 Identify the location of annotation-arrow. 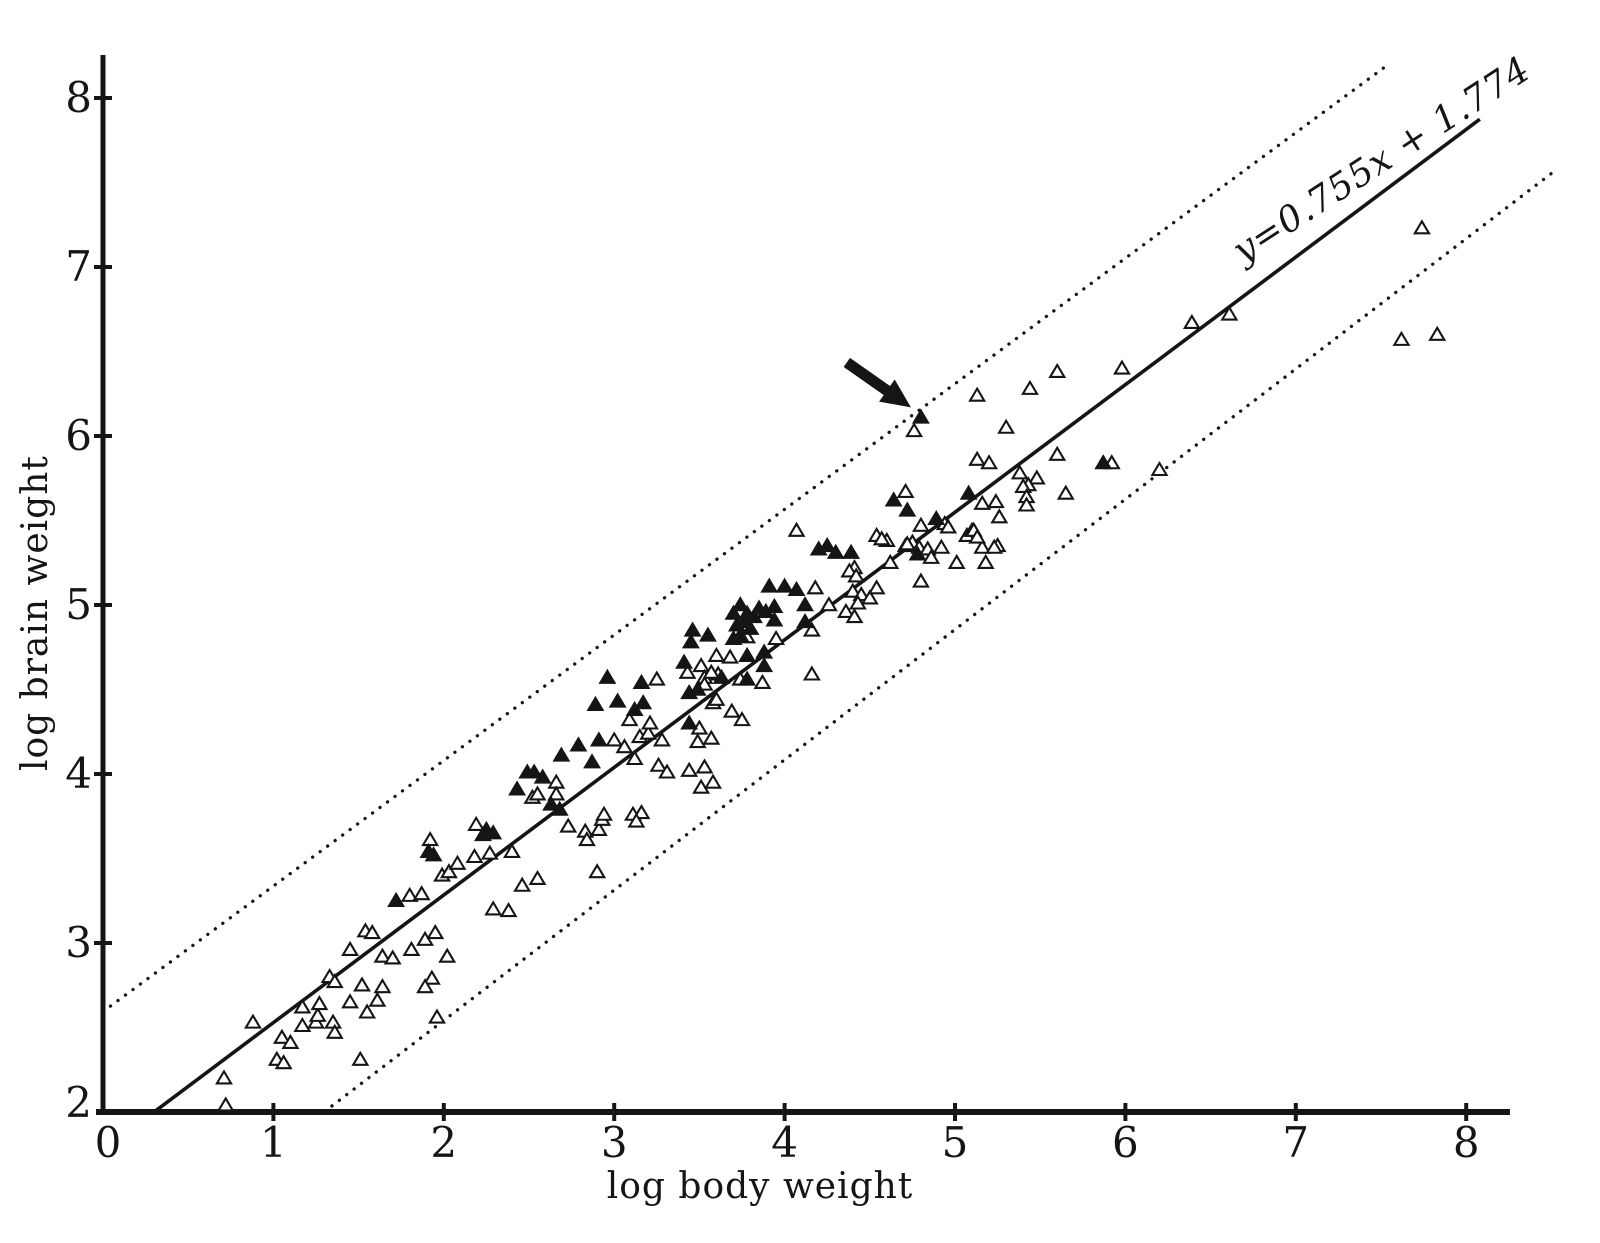
(877, 382).